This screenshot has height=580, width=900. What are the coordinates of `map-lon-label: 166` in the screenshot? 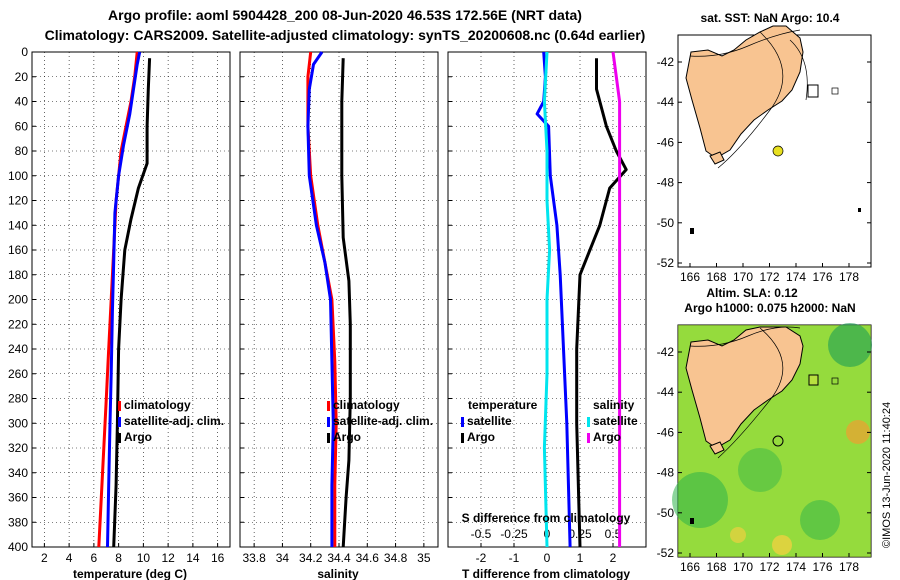 It's located at (690, 277).